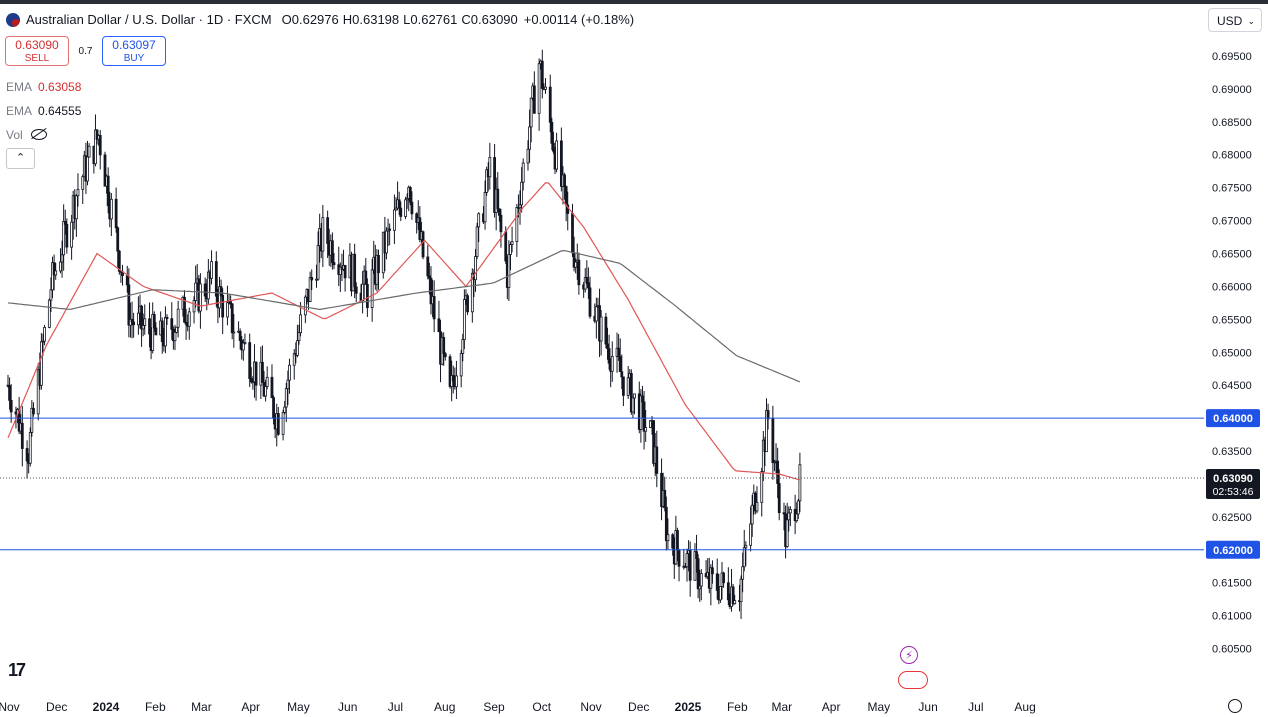 The image size is (1268, 717). What do you see at coordinates (38, 134) in the screenshot?
I see `eye-off-icon` at bounding box center [38, 134].